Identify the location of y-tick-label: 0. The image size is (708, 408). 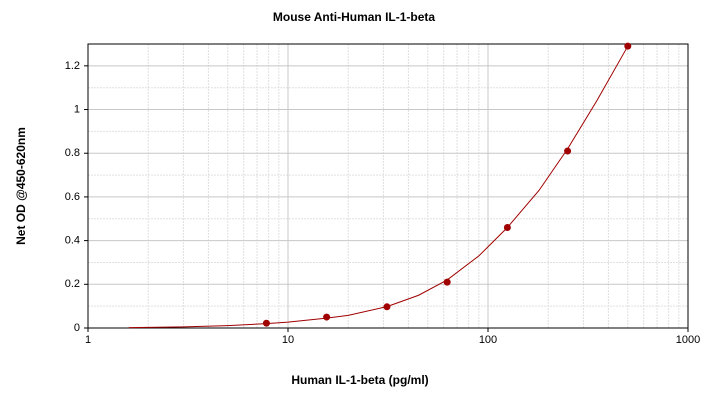
(77, 328).